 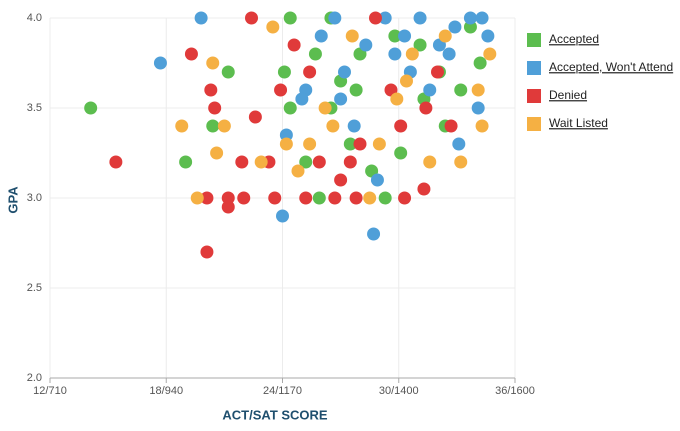 What do you see at coordinates (611, 67) in the screenshot?
I see `legend-label: Accepted, Won't Attend` at bounding box center [611, 67].